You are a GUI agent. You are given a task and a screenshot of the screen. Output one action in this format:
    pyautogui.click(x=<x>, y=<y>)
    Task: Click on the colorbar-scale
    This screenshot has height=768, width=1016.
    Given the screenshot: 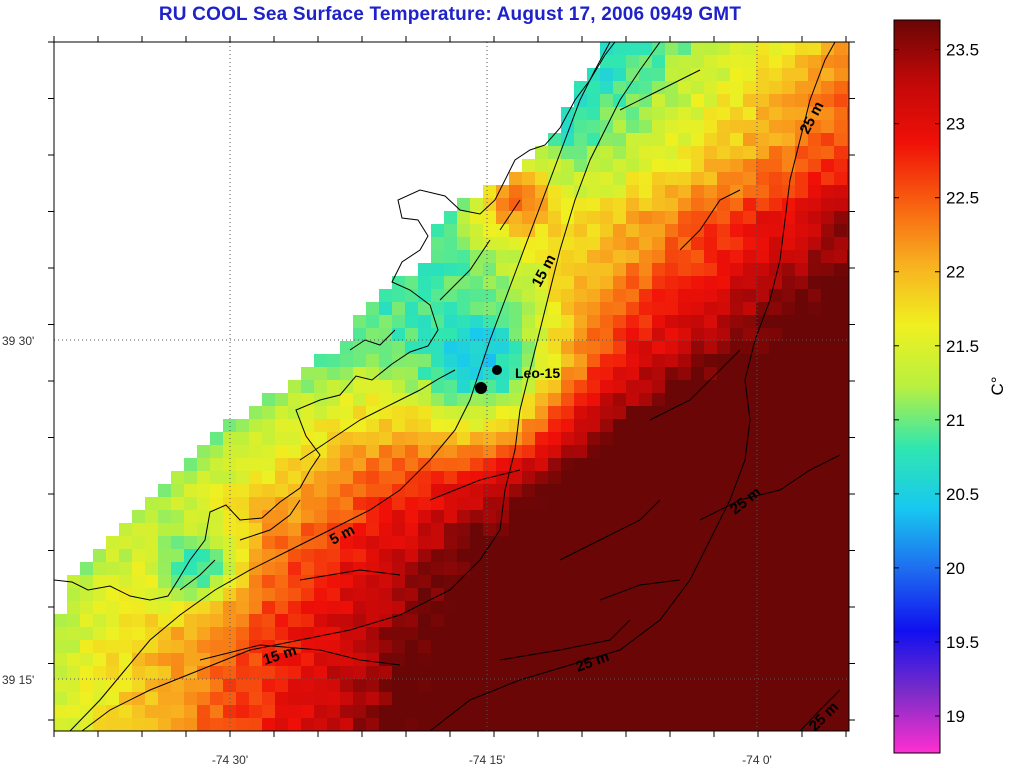 What is the action you would take?
    pyautogui.click(x=917, y=386)
    